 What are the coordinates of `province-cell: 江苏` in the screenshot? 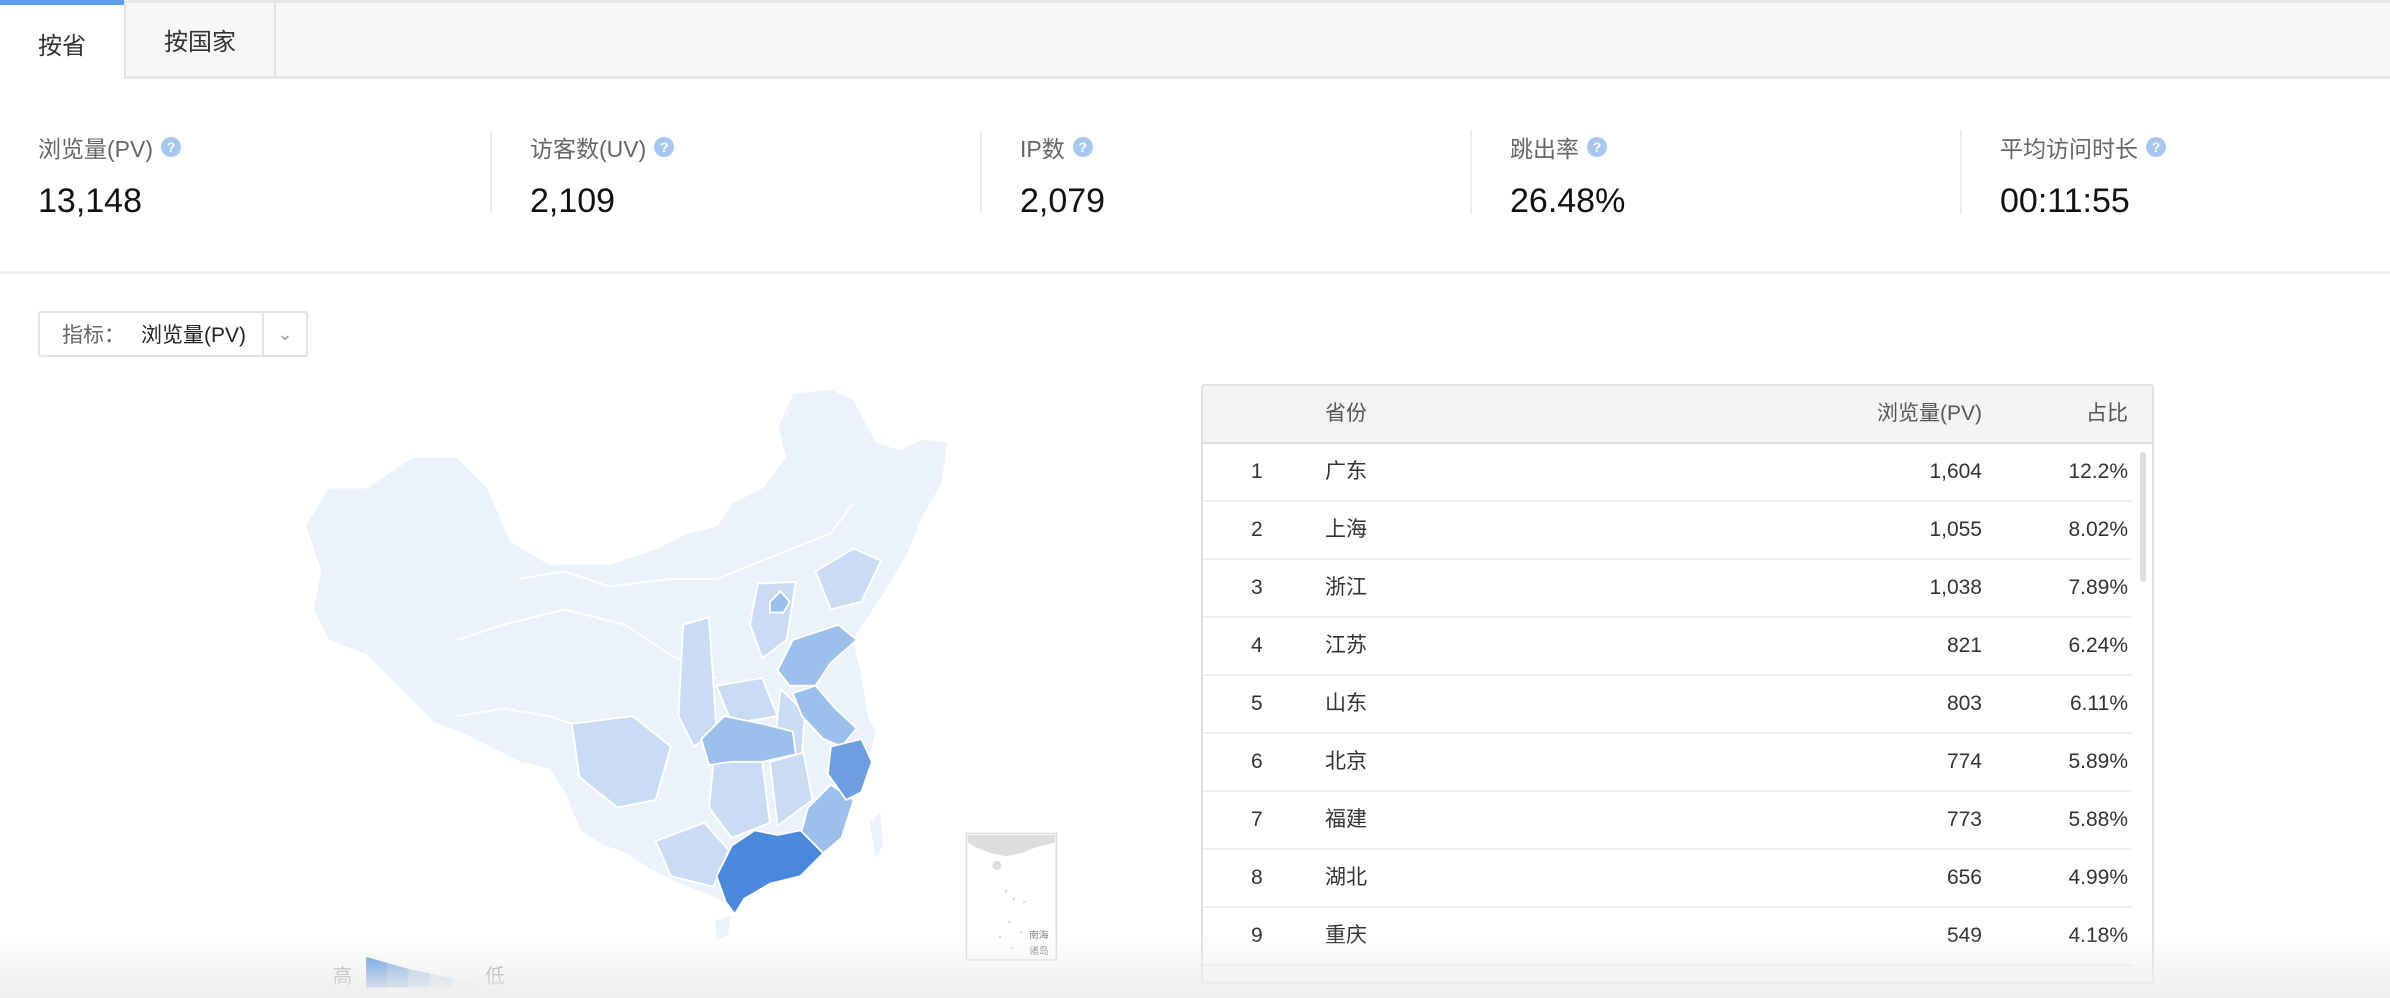 It's located at (1346, 645).